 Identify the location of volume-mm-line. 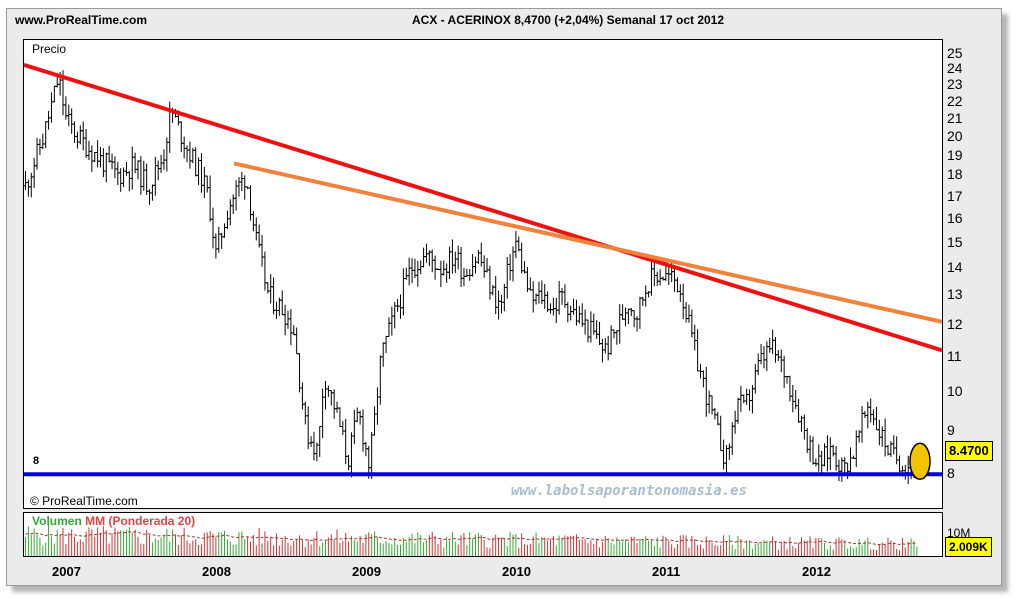
(471, 538).